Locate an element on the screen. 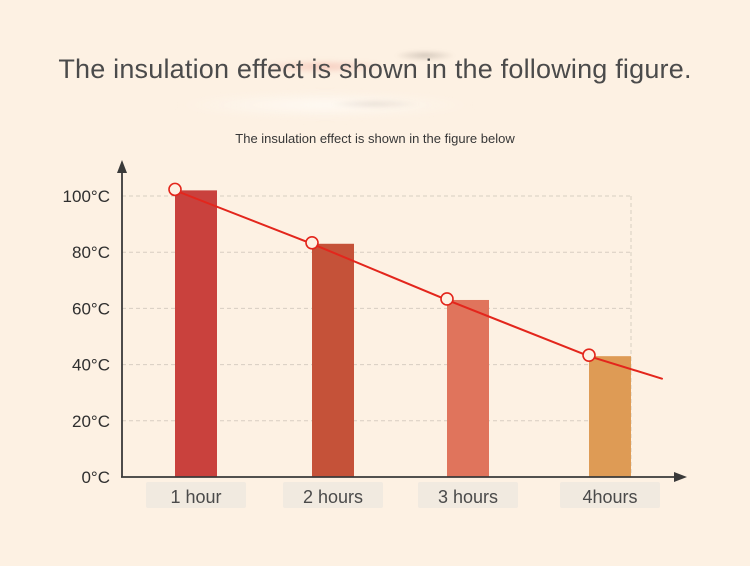 The width and height of the screenshot is (750, 566). y-axis-label: 20°C is located at coordinates (91, 421).